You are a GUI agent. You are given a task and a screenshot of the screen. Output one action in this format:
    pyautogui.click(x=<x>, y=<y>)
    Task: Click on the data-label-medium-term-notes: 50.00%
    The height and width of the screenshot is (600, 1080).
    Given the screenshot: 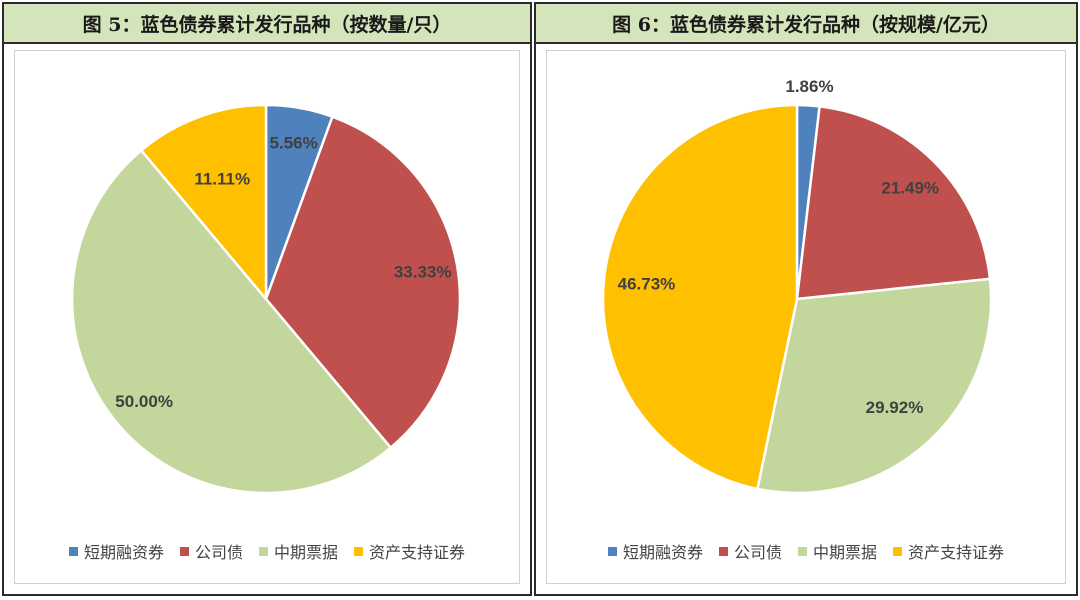 What is the action you would take?
    pyautogui.click(x=144, y=401)
    